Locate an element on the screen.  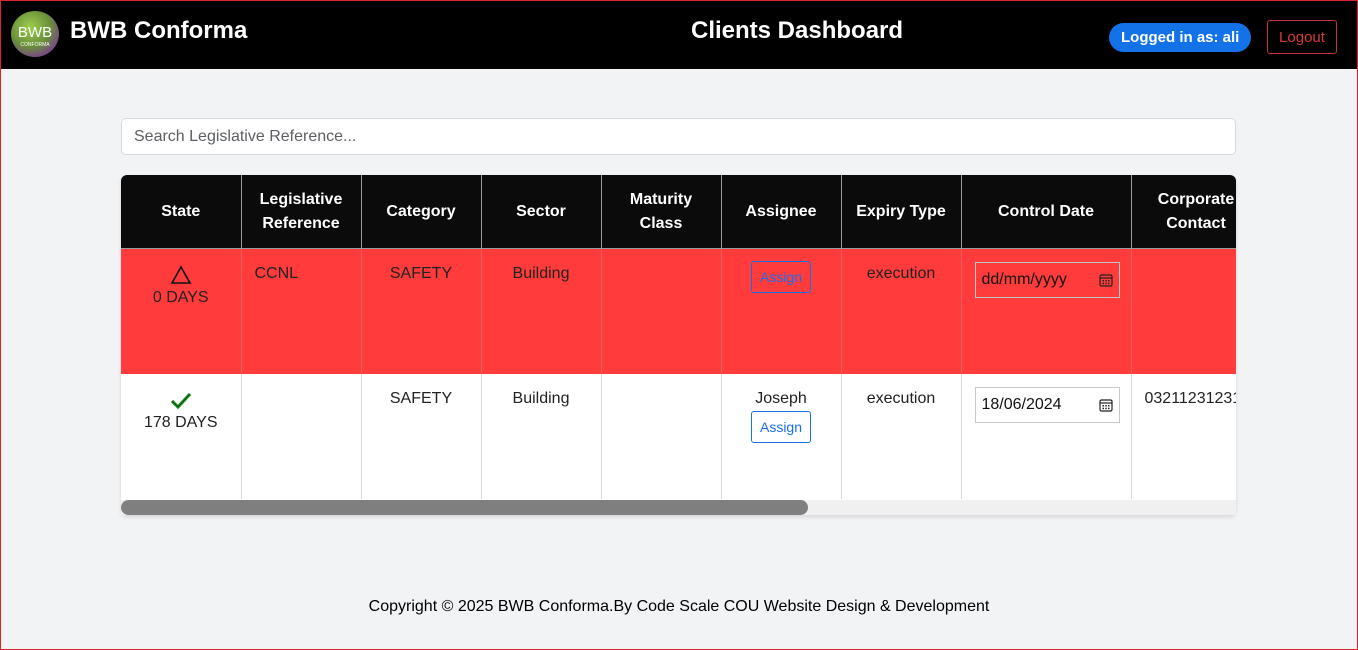
corporate-contact-cell is located at coordinates (1183, 311).